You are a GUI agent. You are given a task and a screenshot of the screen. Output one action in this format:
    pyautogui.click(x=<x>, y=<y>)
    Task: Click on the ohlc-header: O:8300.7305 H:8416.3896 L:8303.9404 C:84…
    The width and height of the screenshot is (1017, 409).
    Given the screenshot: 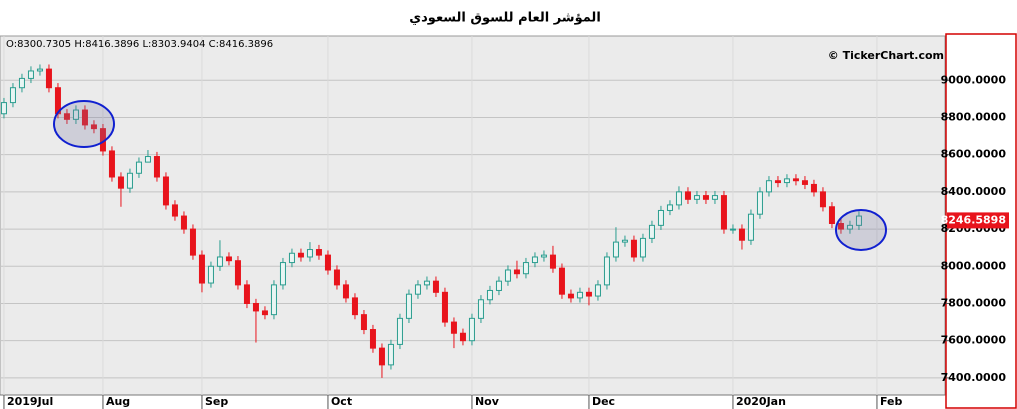 What is the action you would take?
    pyautogui.click(x=139, y=44)
    